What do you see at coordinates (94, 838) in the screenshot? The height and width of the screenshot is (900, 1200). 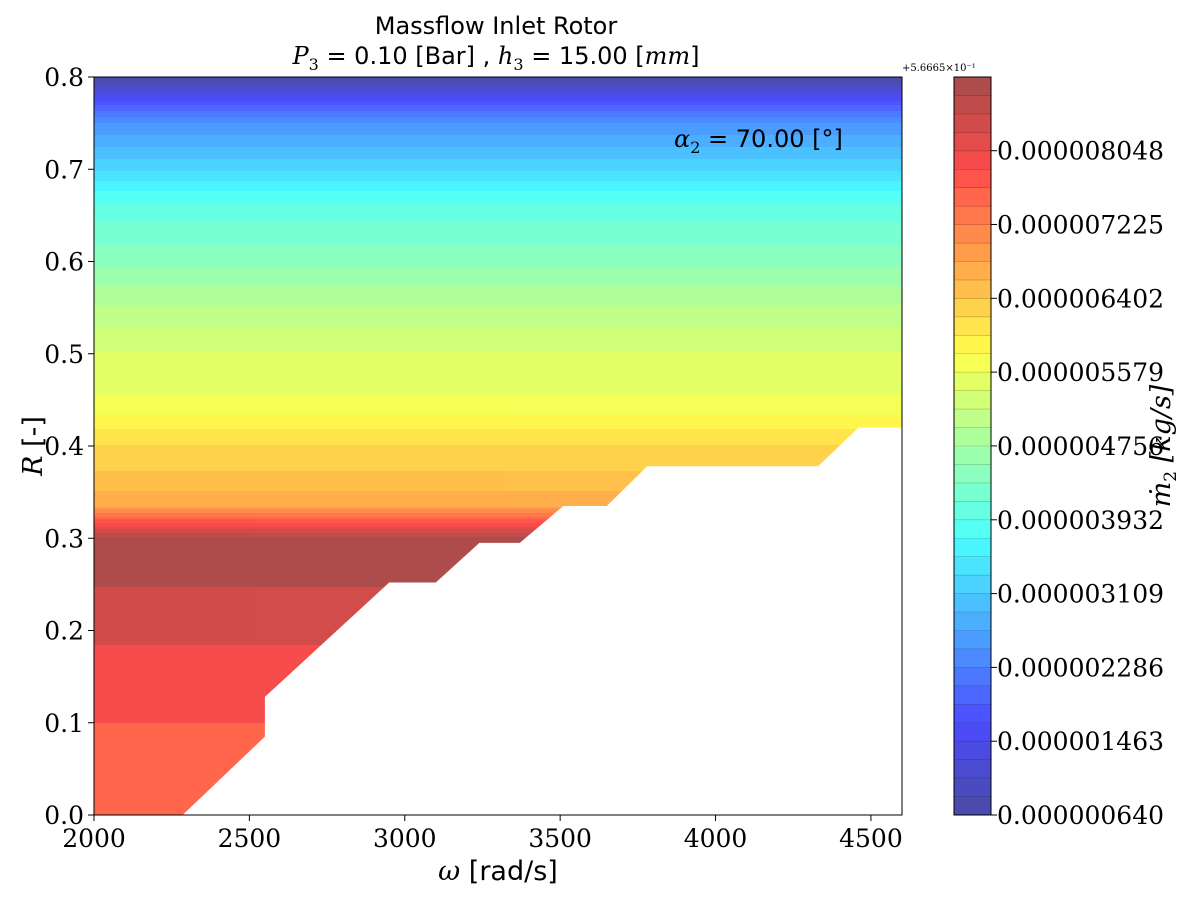 I see `x-tick-label: 2000` at bounding box center [94, 838].